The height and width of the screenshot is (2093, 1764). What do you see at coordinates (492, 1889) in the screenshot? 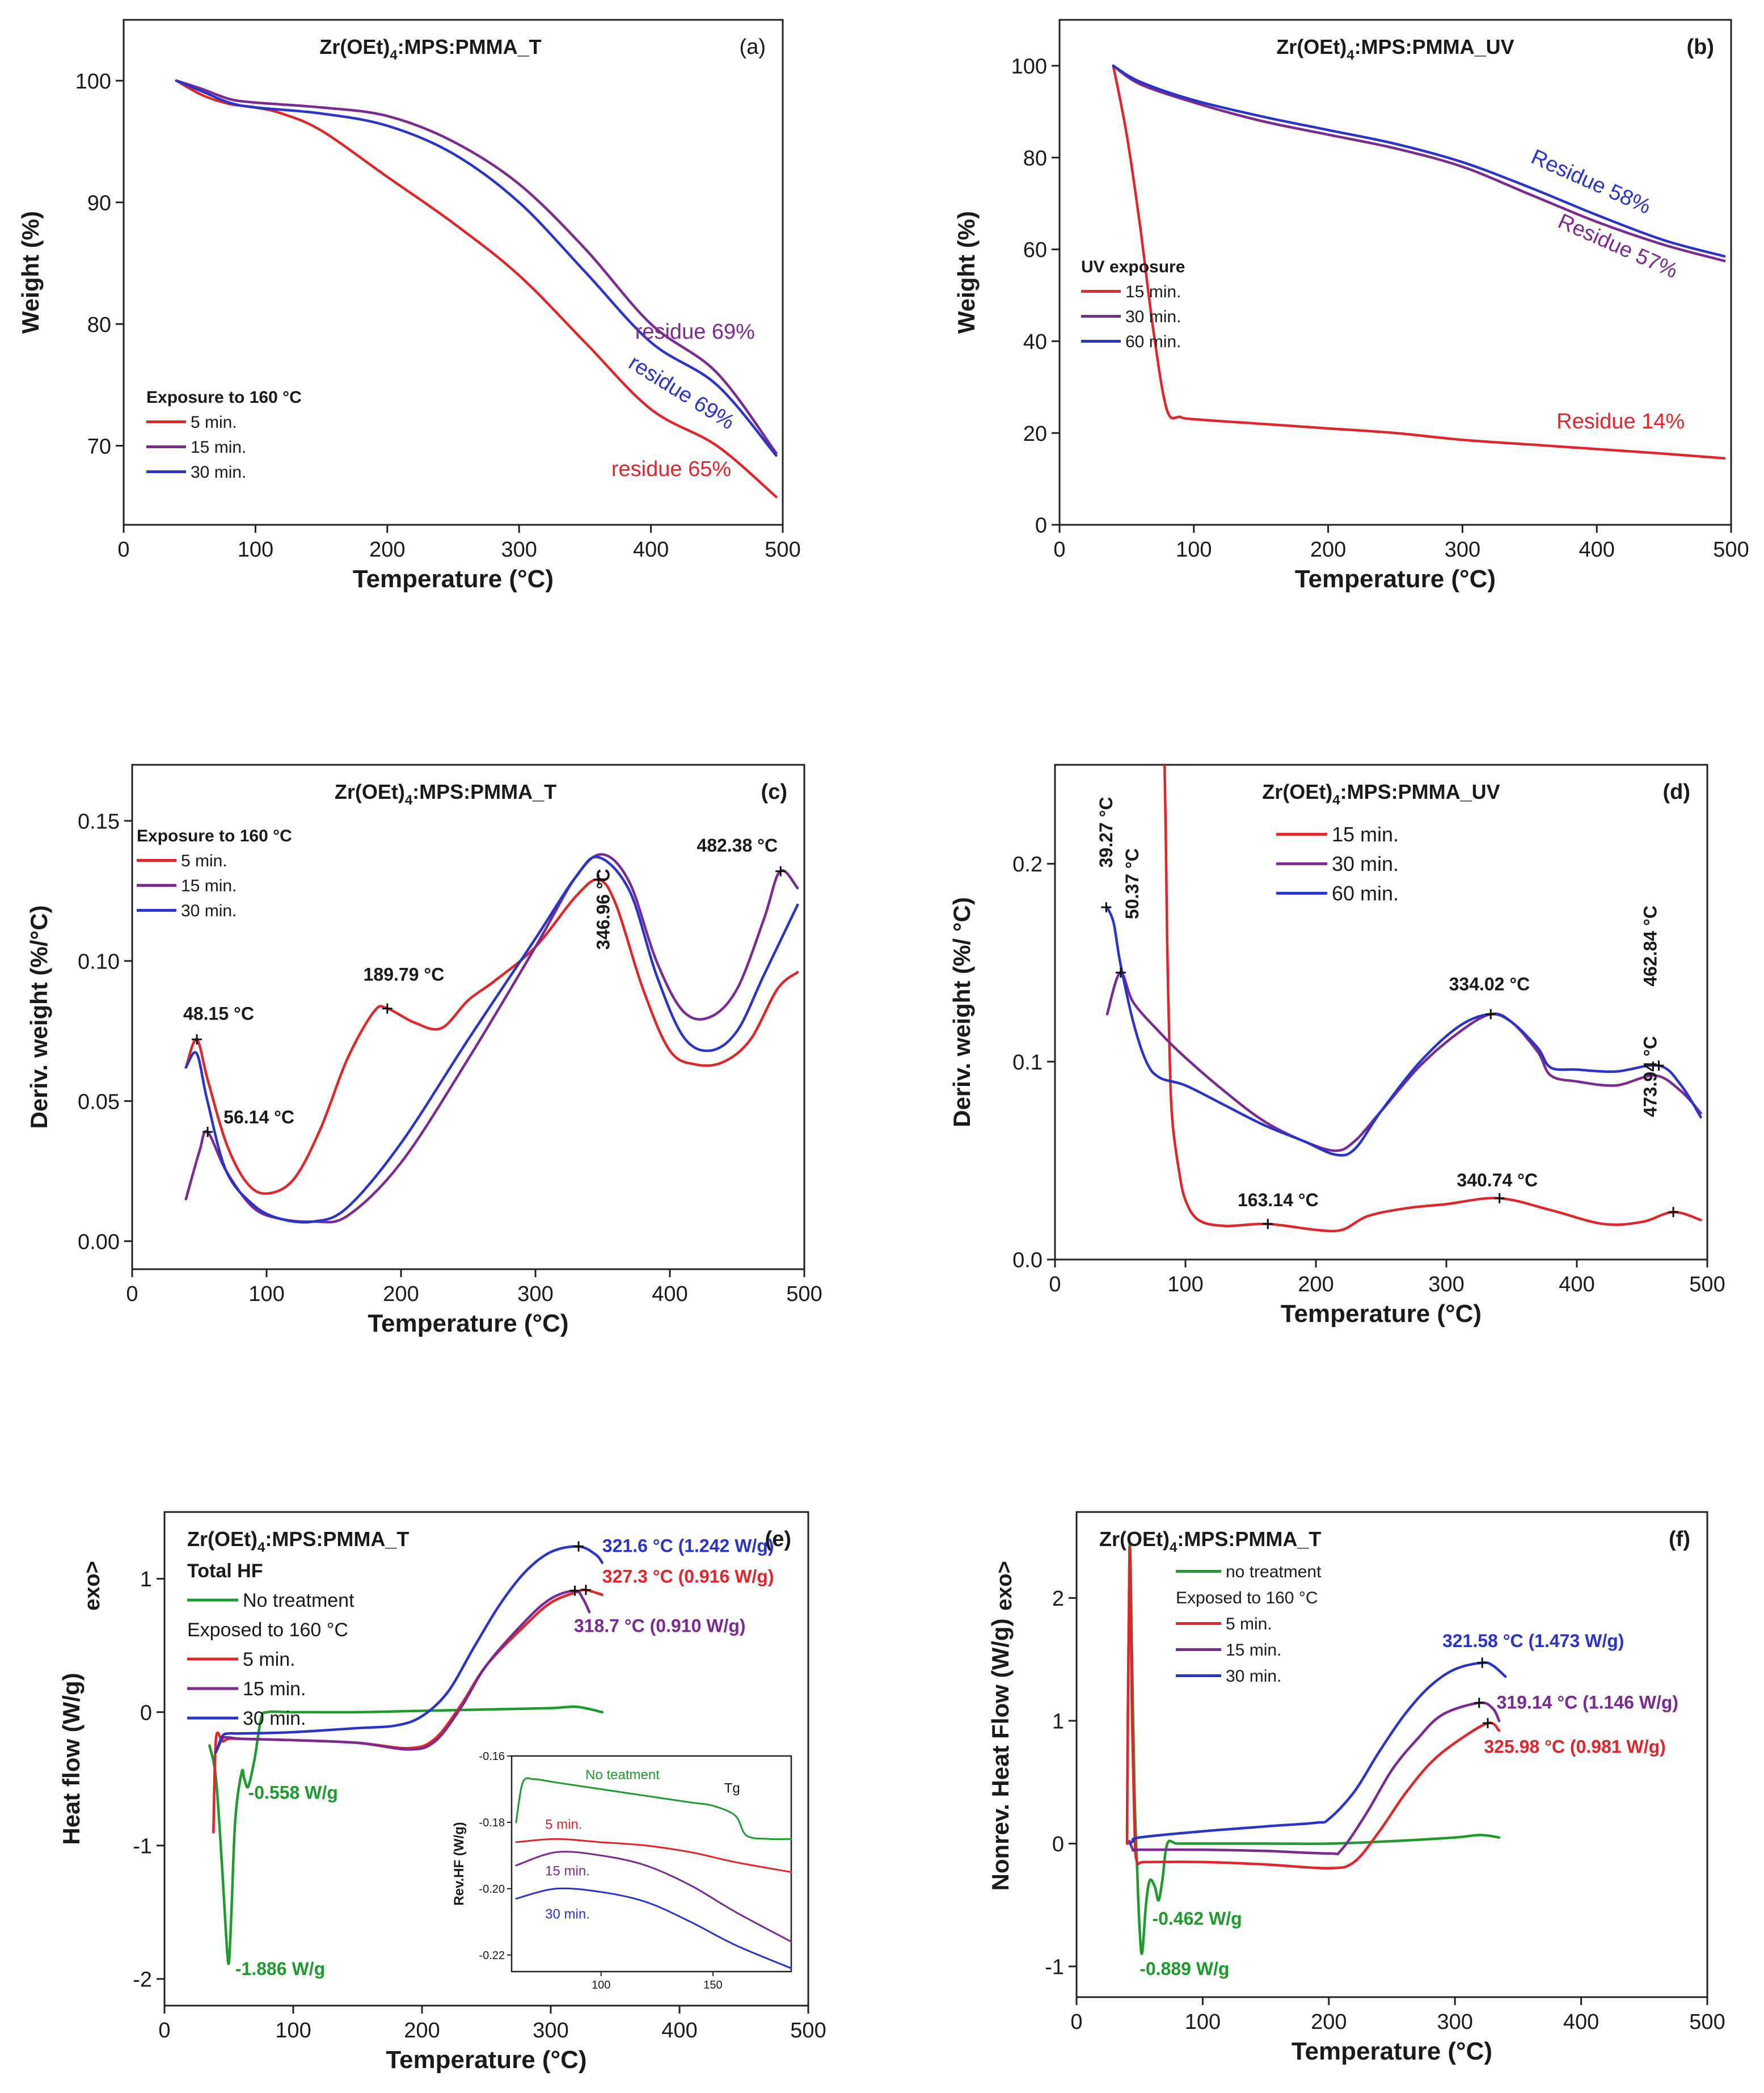
I see `inset-y-tick-label: -0.20` at bounding box center [492, 1889].